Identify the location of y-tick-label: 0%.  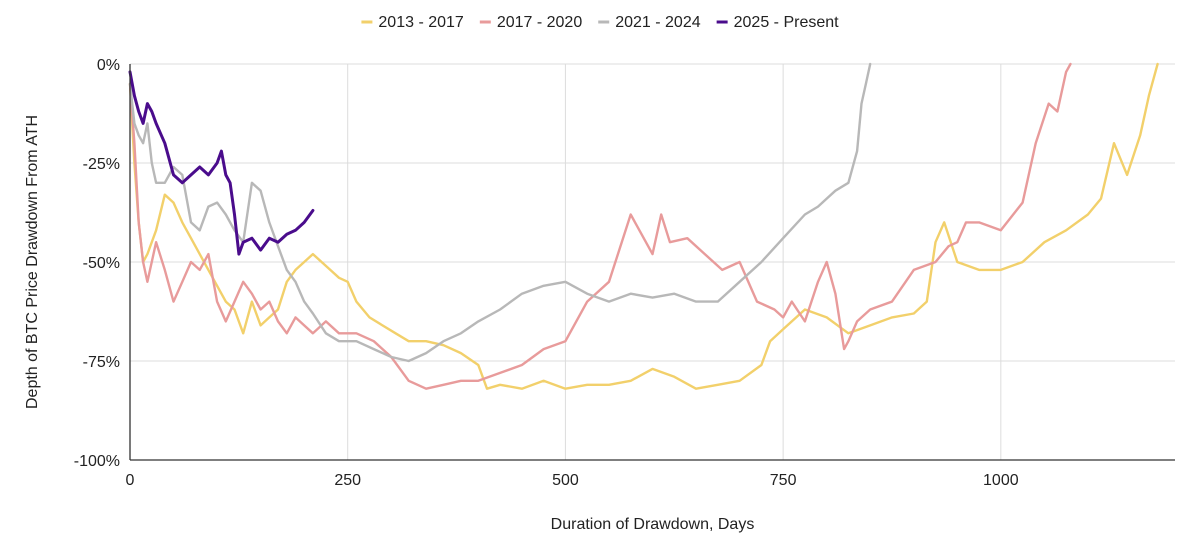
(108, 65).